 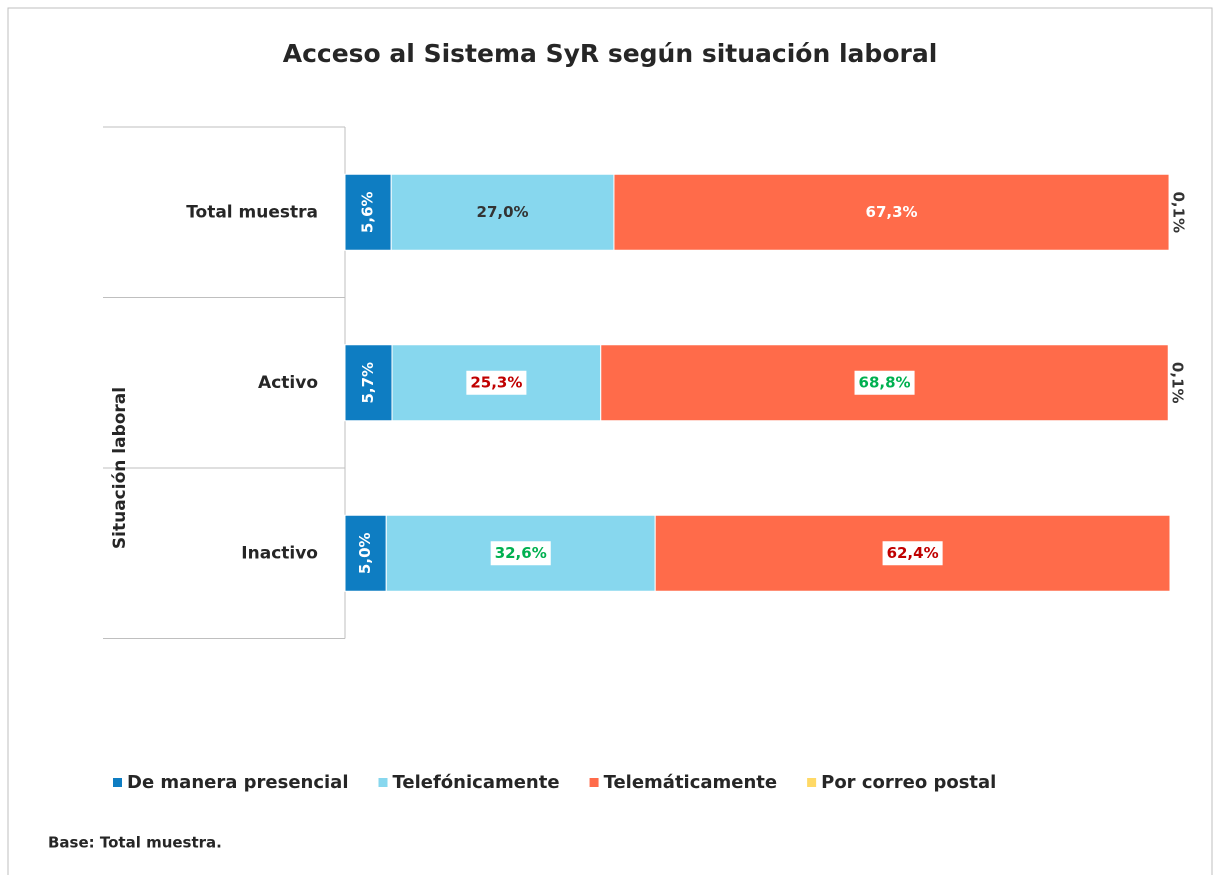 I want to click on data-label: 5,0%, so click(x=365, y=553).